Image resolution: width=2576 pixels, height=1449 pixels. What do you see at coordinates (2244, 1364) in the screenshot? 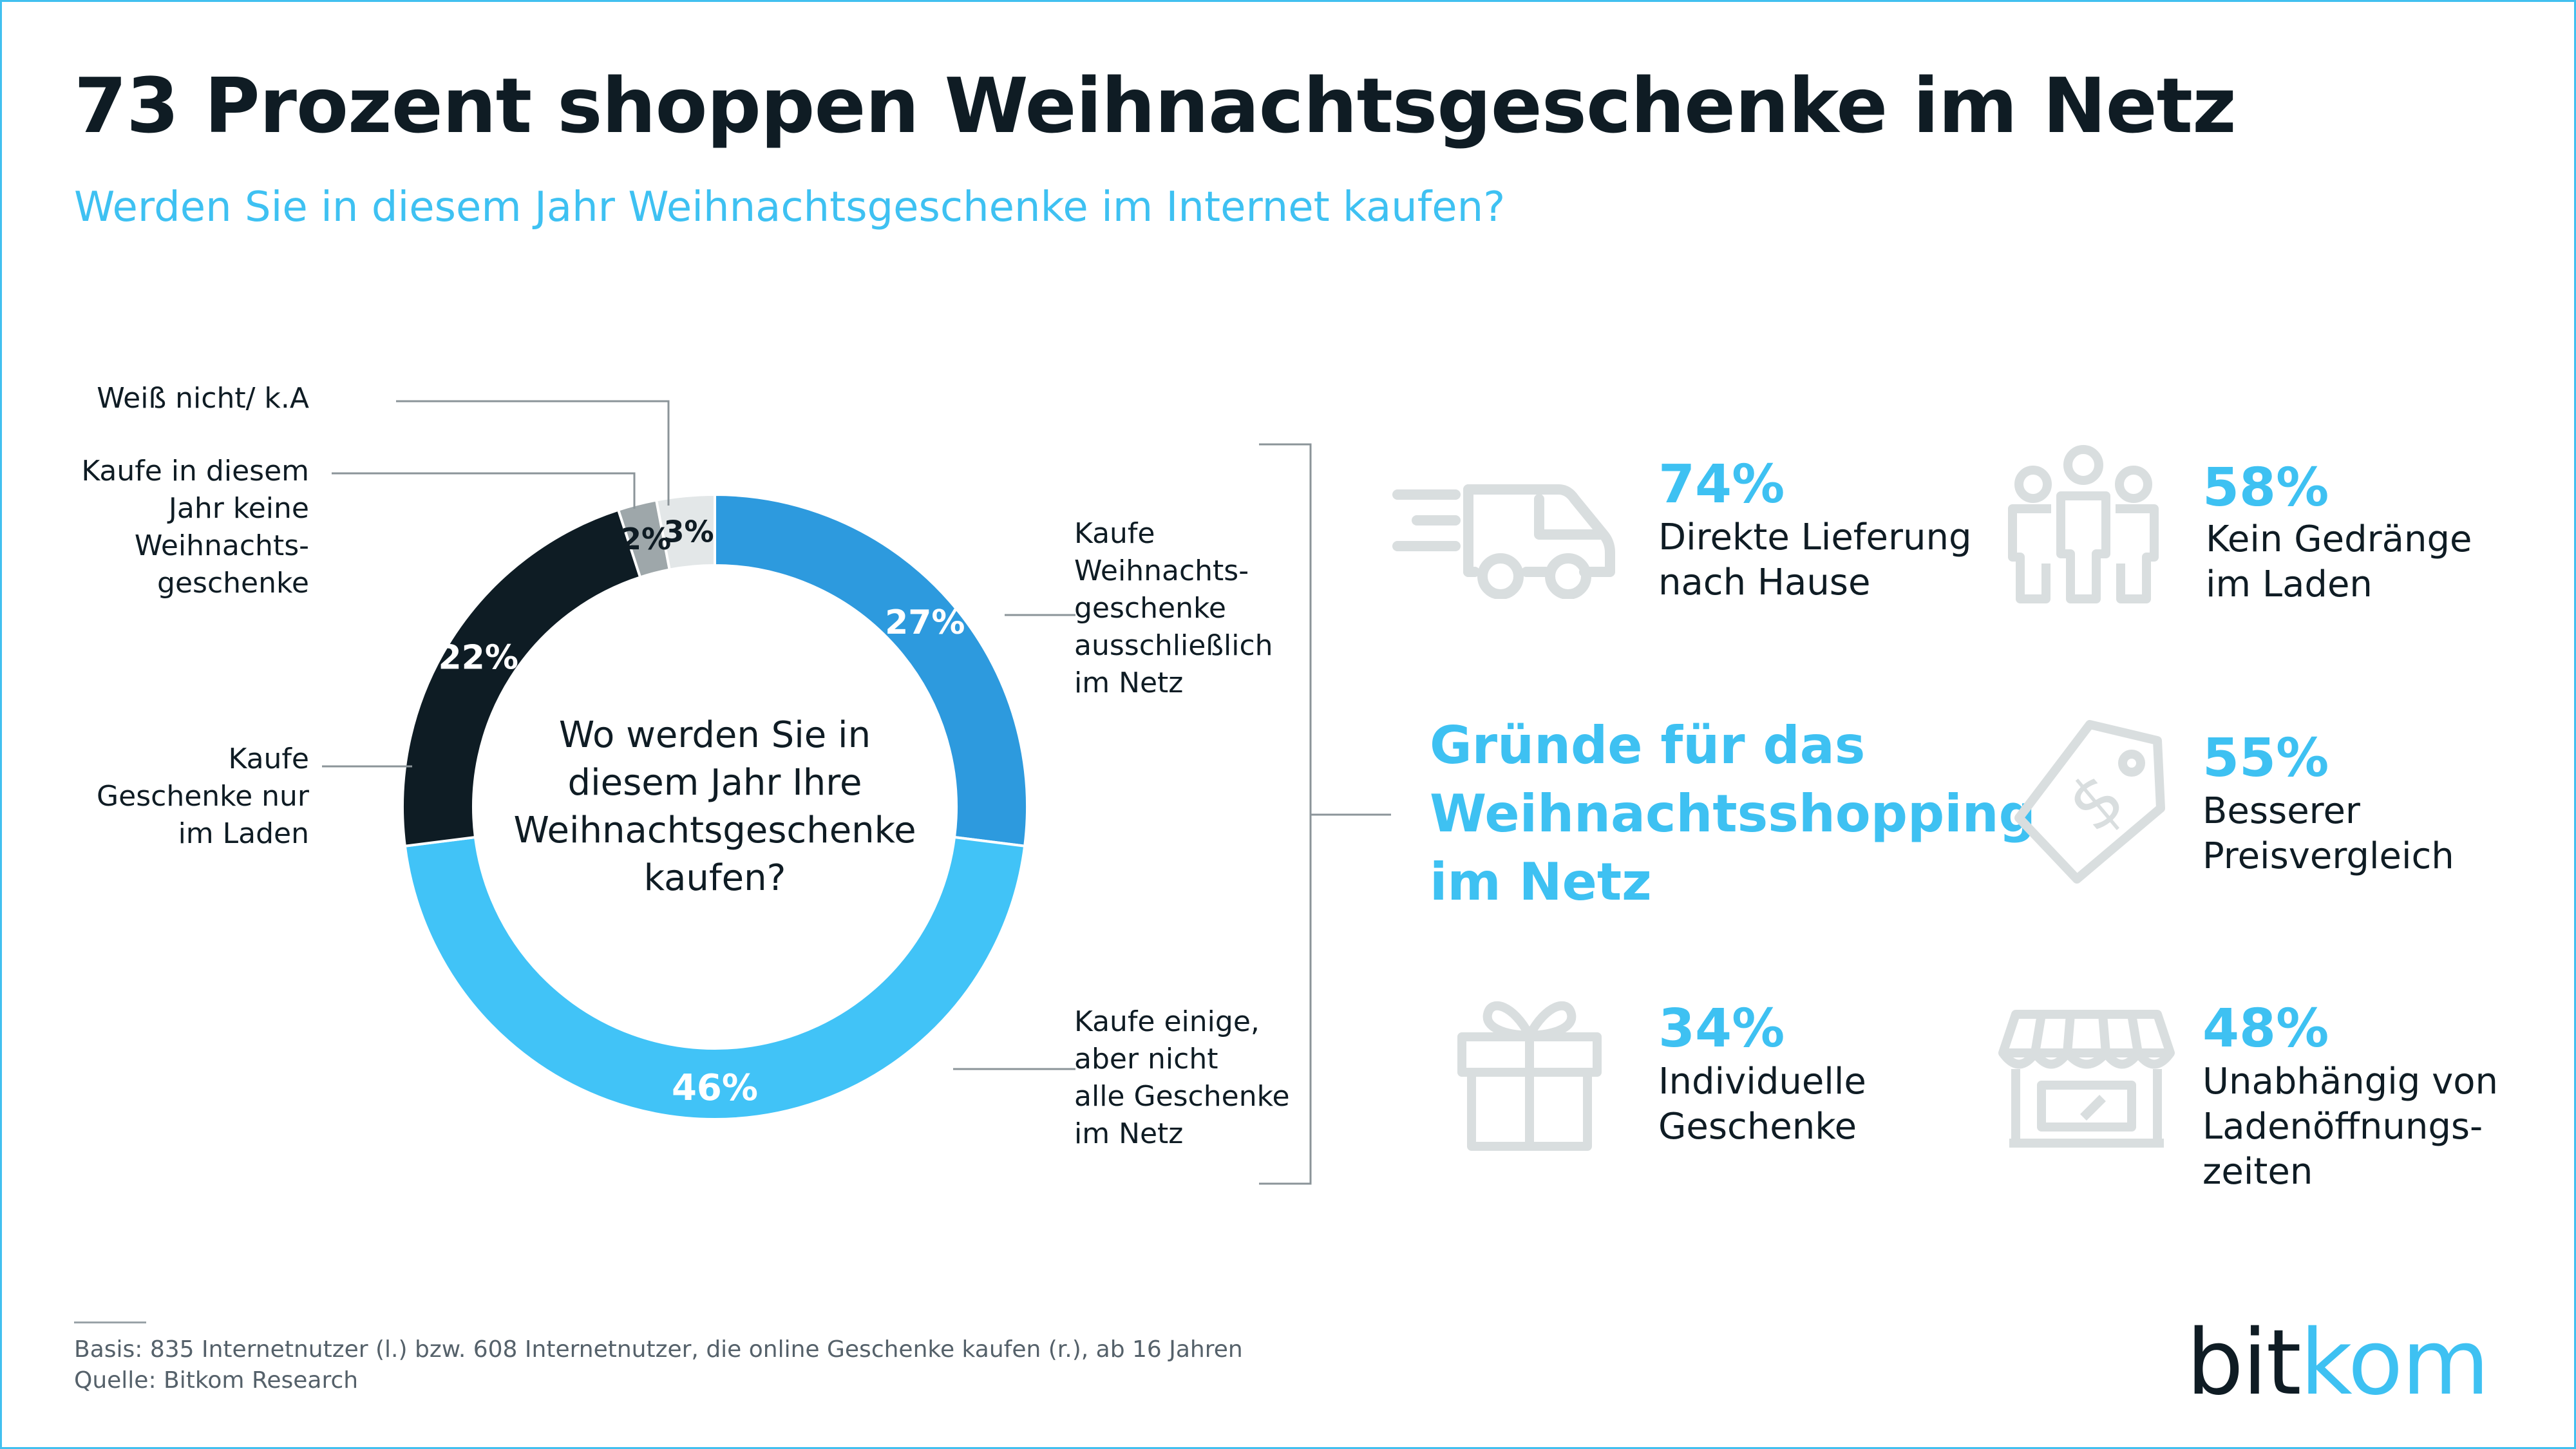
I see `logo-part-bit: bit` at bounding box center [2244, 1364].